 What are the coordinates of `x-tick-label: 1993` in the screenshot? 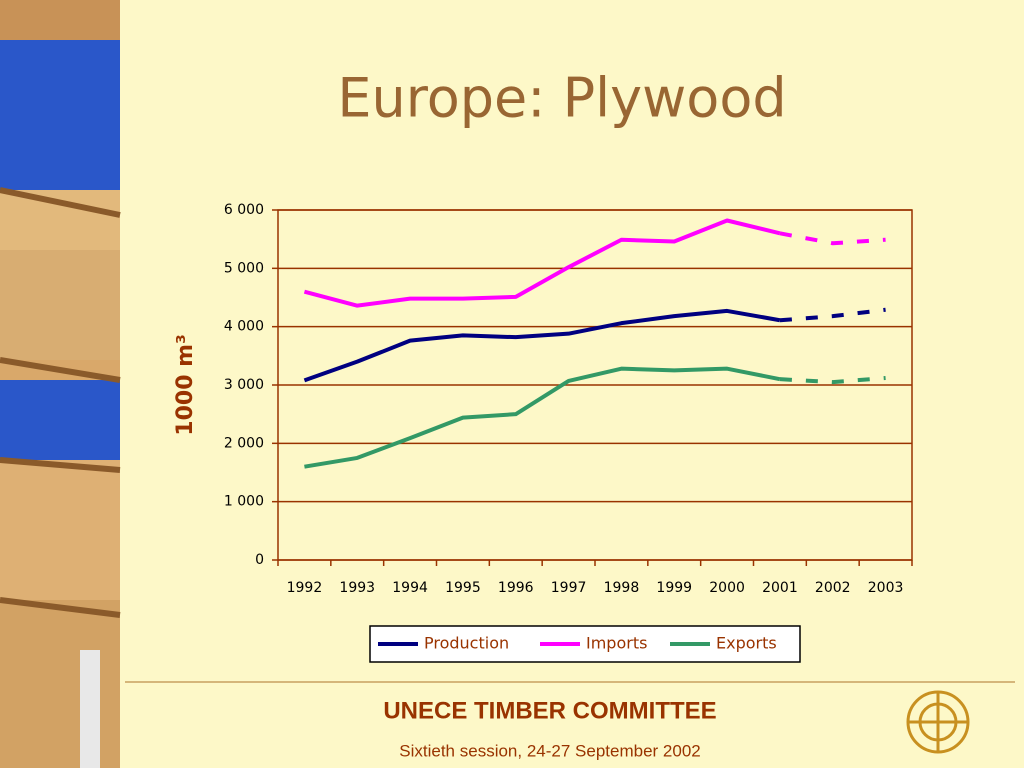 It's located at (357, 588).